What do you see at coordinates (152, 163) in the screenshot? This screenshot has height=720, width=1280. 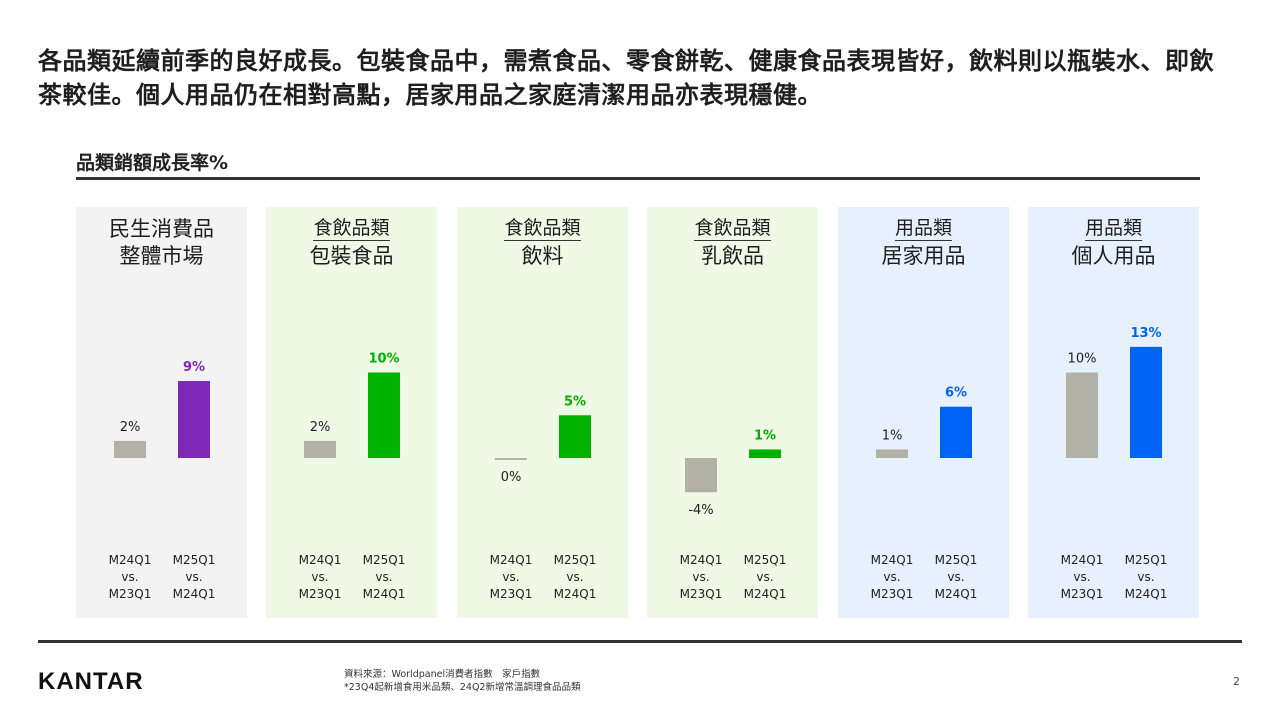 I see `chart-title: 品類銷額成長率%` at bounding box center [152, 163].